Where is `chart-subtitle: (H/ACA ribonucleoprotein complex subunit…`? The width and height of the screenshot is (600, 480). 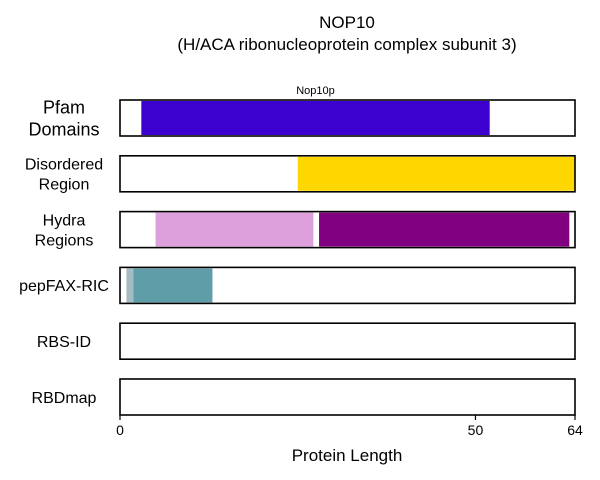 chart-subtitle: (H/ACA ribonucleoprotein complex subunit… is located at coordinates (346, 44).